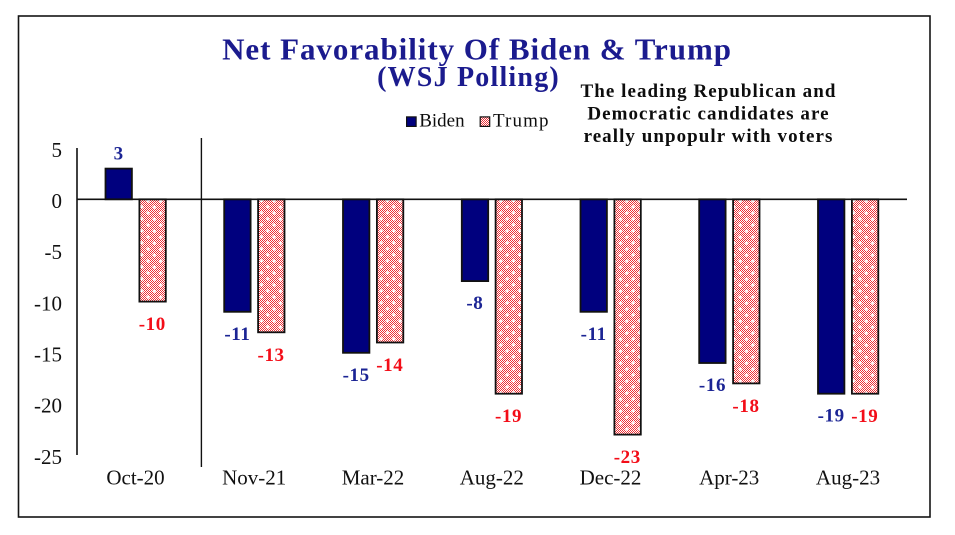 This screenshot has height=535, width=955. I want to click on svg-text: Democratic candidates are, so click(708, 114).